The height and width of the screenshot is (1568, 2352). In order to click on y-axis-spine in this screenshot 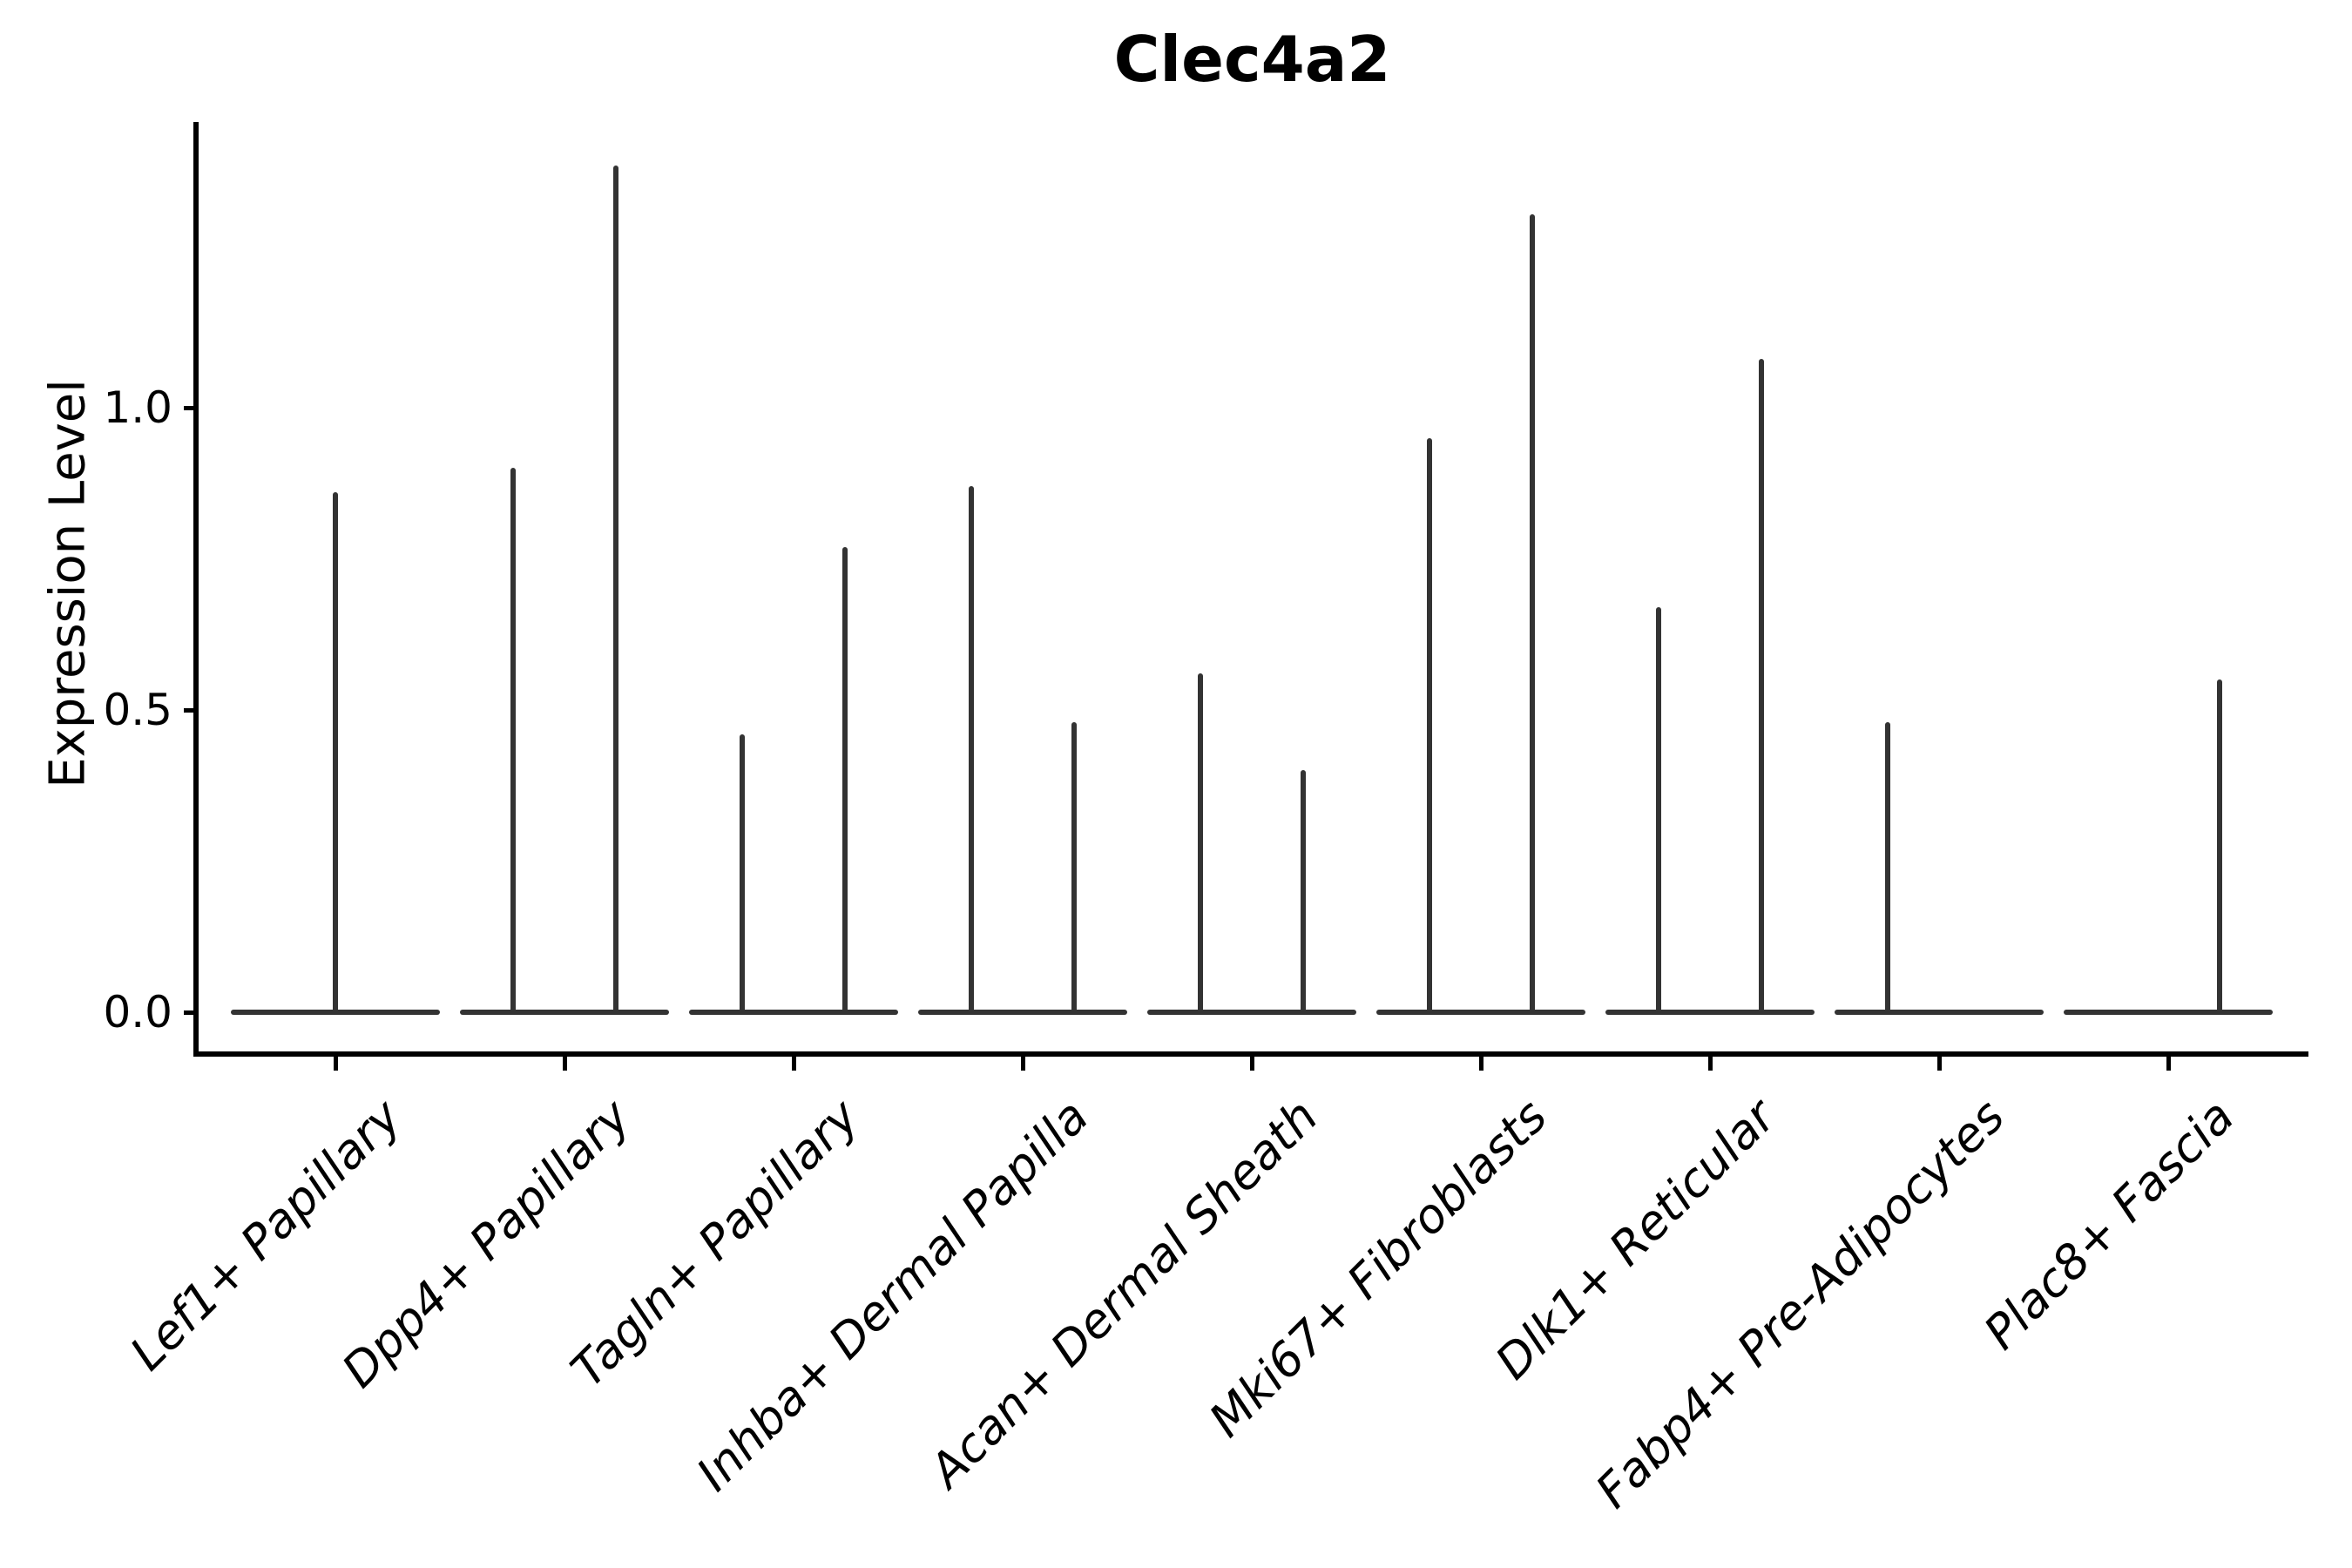, I will do `click(196, 589)`.